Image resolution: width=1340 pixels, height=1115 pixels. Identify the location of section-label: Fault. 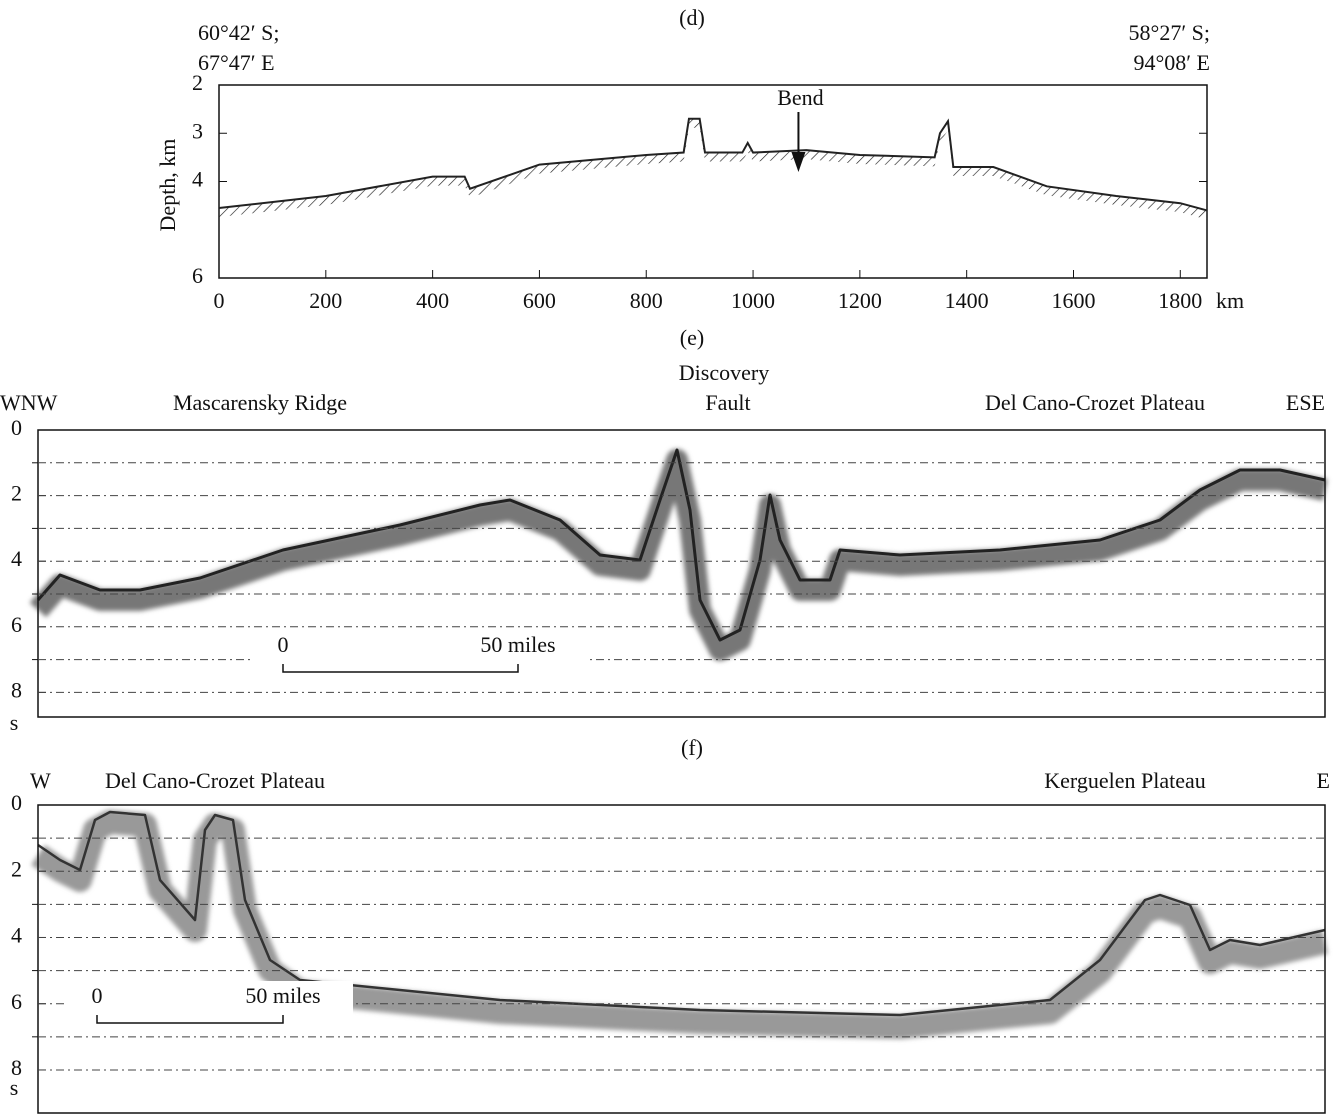
(727, 402).